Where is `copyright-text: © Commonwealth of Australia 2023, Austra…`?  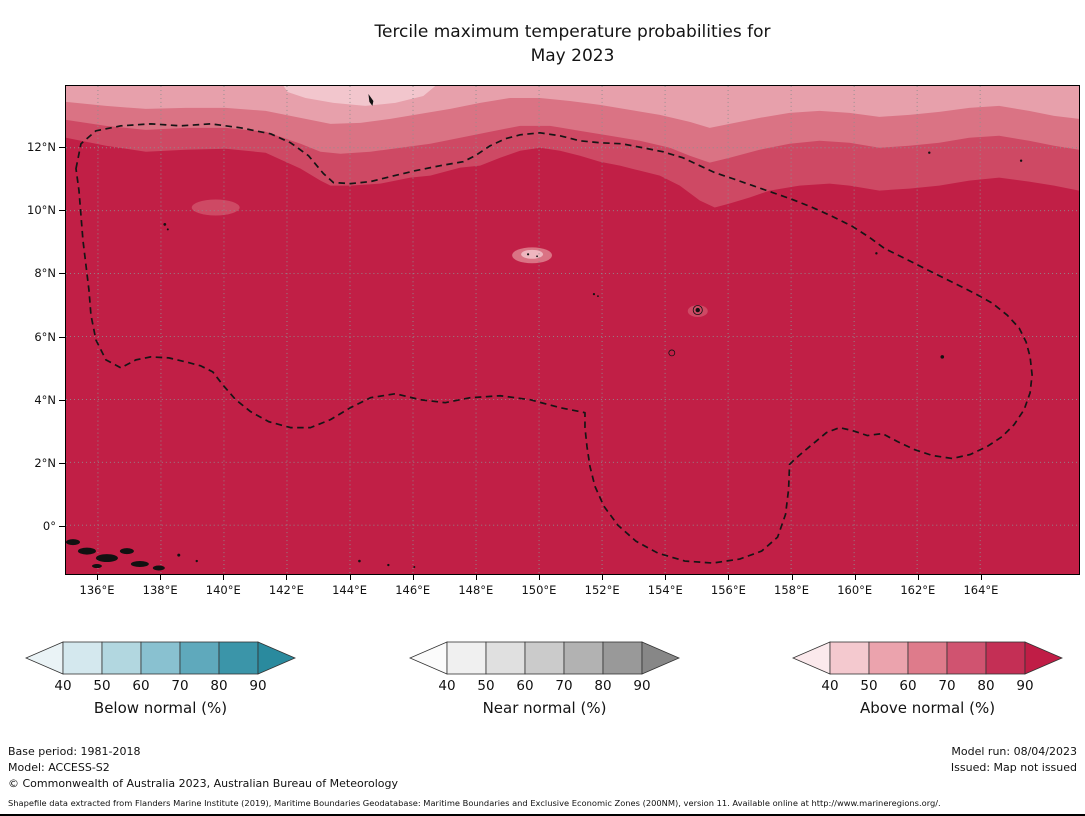
copyright-text: © Commonwealth of Australia 2023, Austra… is located at coordinates (203, 783).